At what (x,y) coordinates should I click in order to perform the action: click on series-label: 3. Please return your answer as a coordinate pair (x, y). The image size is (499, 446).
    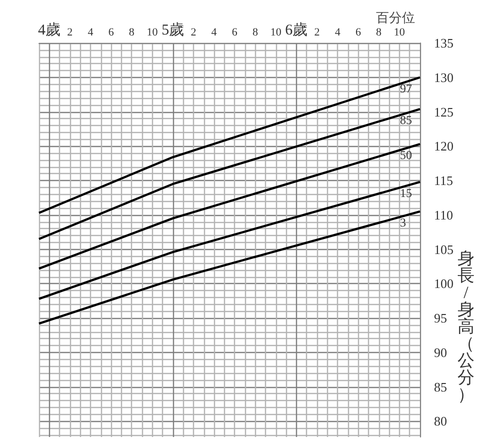
    Looking at the image, I should click on (403, 222).